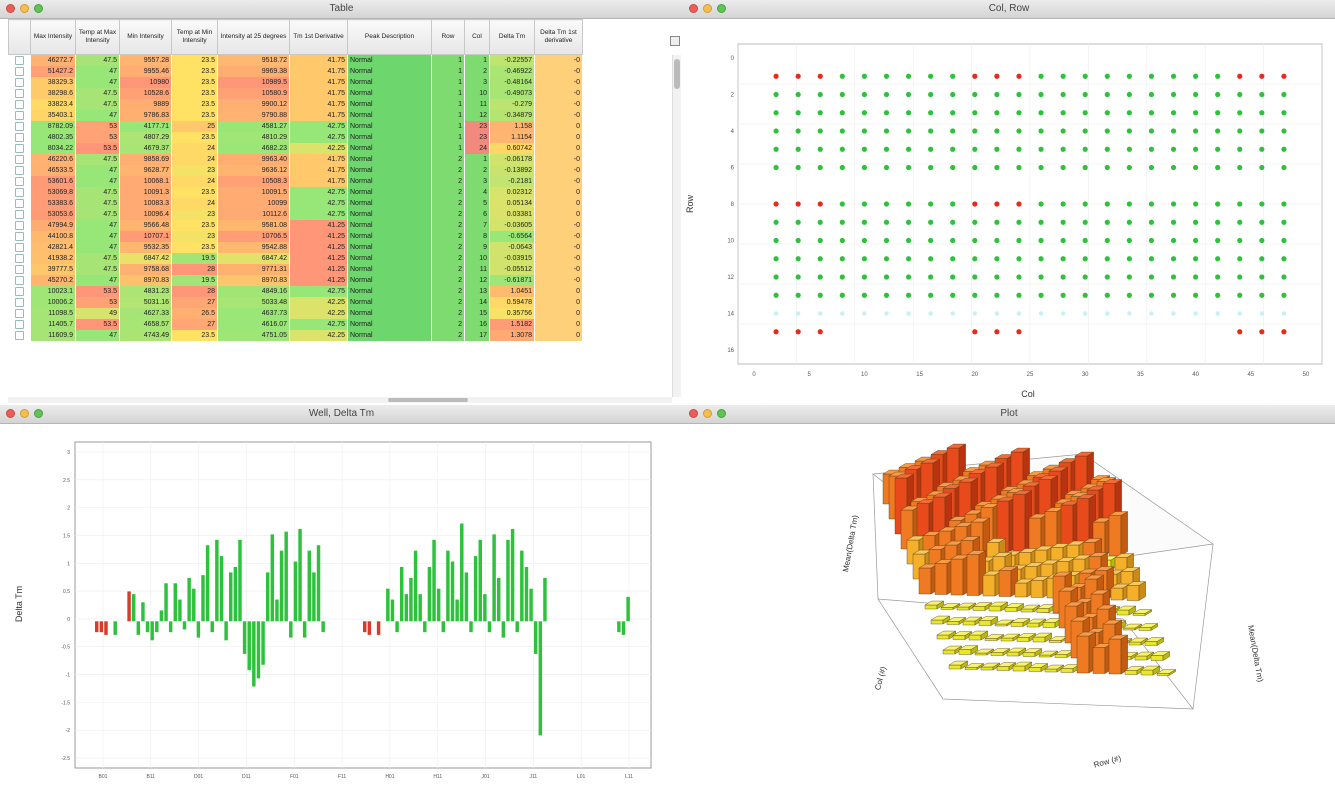  What do you see at coordinates (53, 159) in the screenshot?
I see `table-cell: 46220.6` at bounding box center [53, 159].